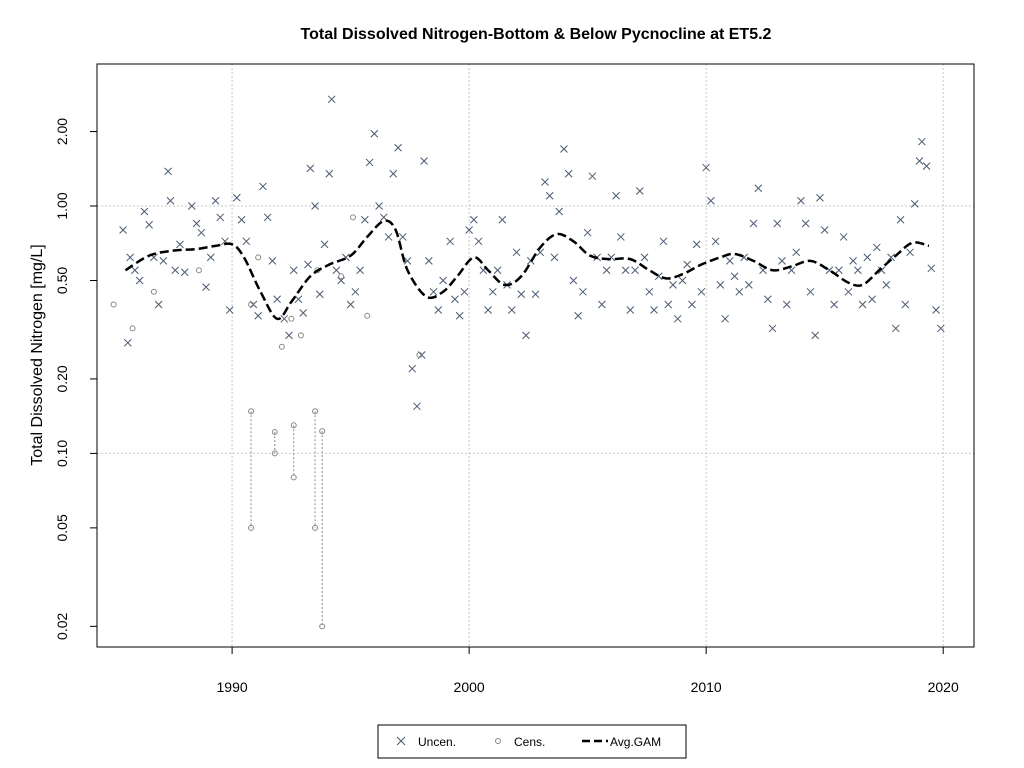  I want to click on legend-label-gam: Avg.GAM, so click(635, 742).